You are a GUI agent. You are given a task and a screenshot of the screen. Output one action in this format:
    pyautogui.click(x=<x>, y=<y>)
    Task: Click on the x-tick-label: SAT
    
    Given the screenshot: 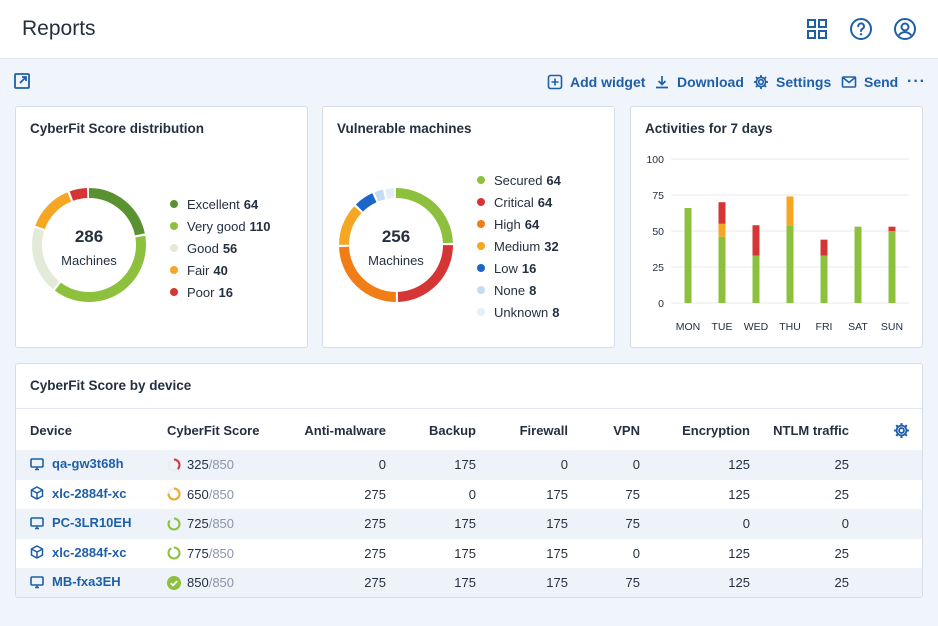 What is the action you would take?
    pyautogui.click(x=858, y=327)
    